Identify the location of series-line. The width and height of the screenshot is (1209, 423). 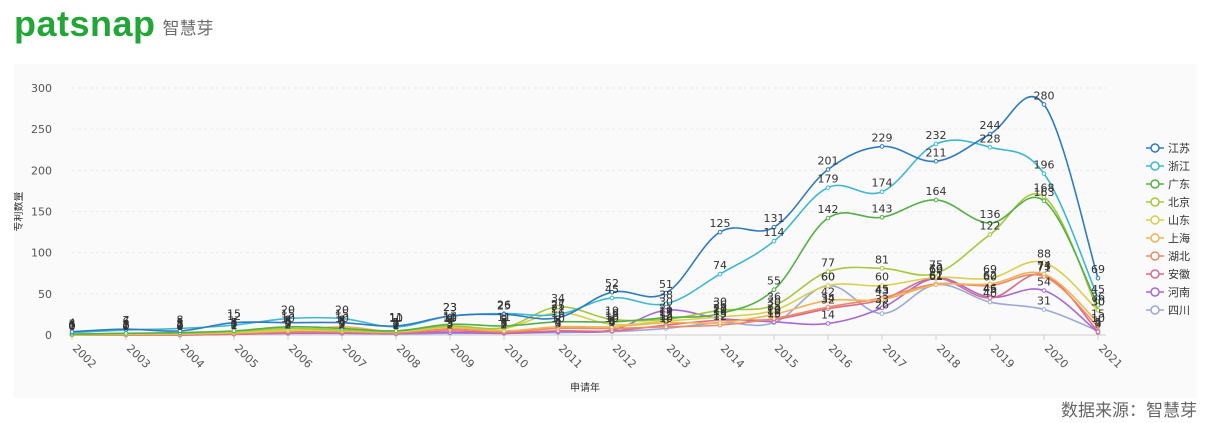
(585, 304).